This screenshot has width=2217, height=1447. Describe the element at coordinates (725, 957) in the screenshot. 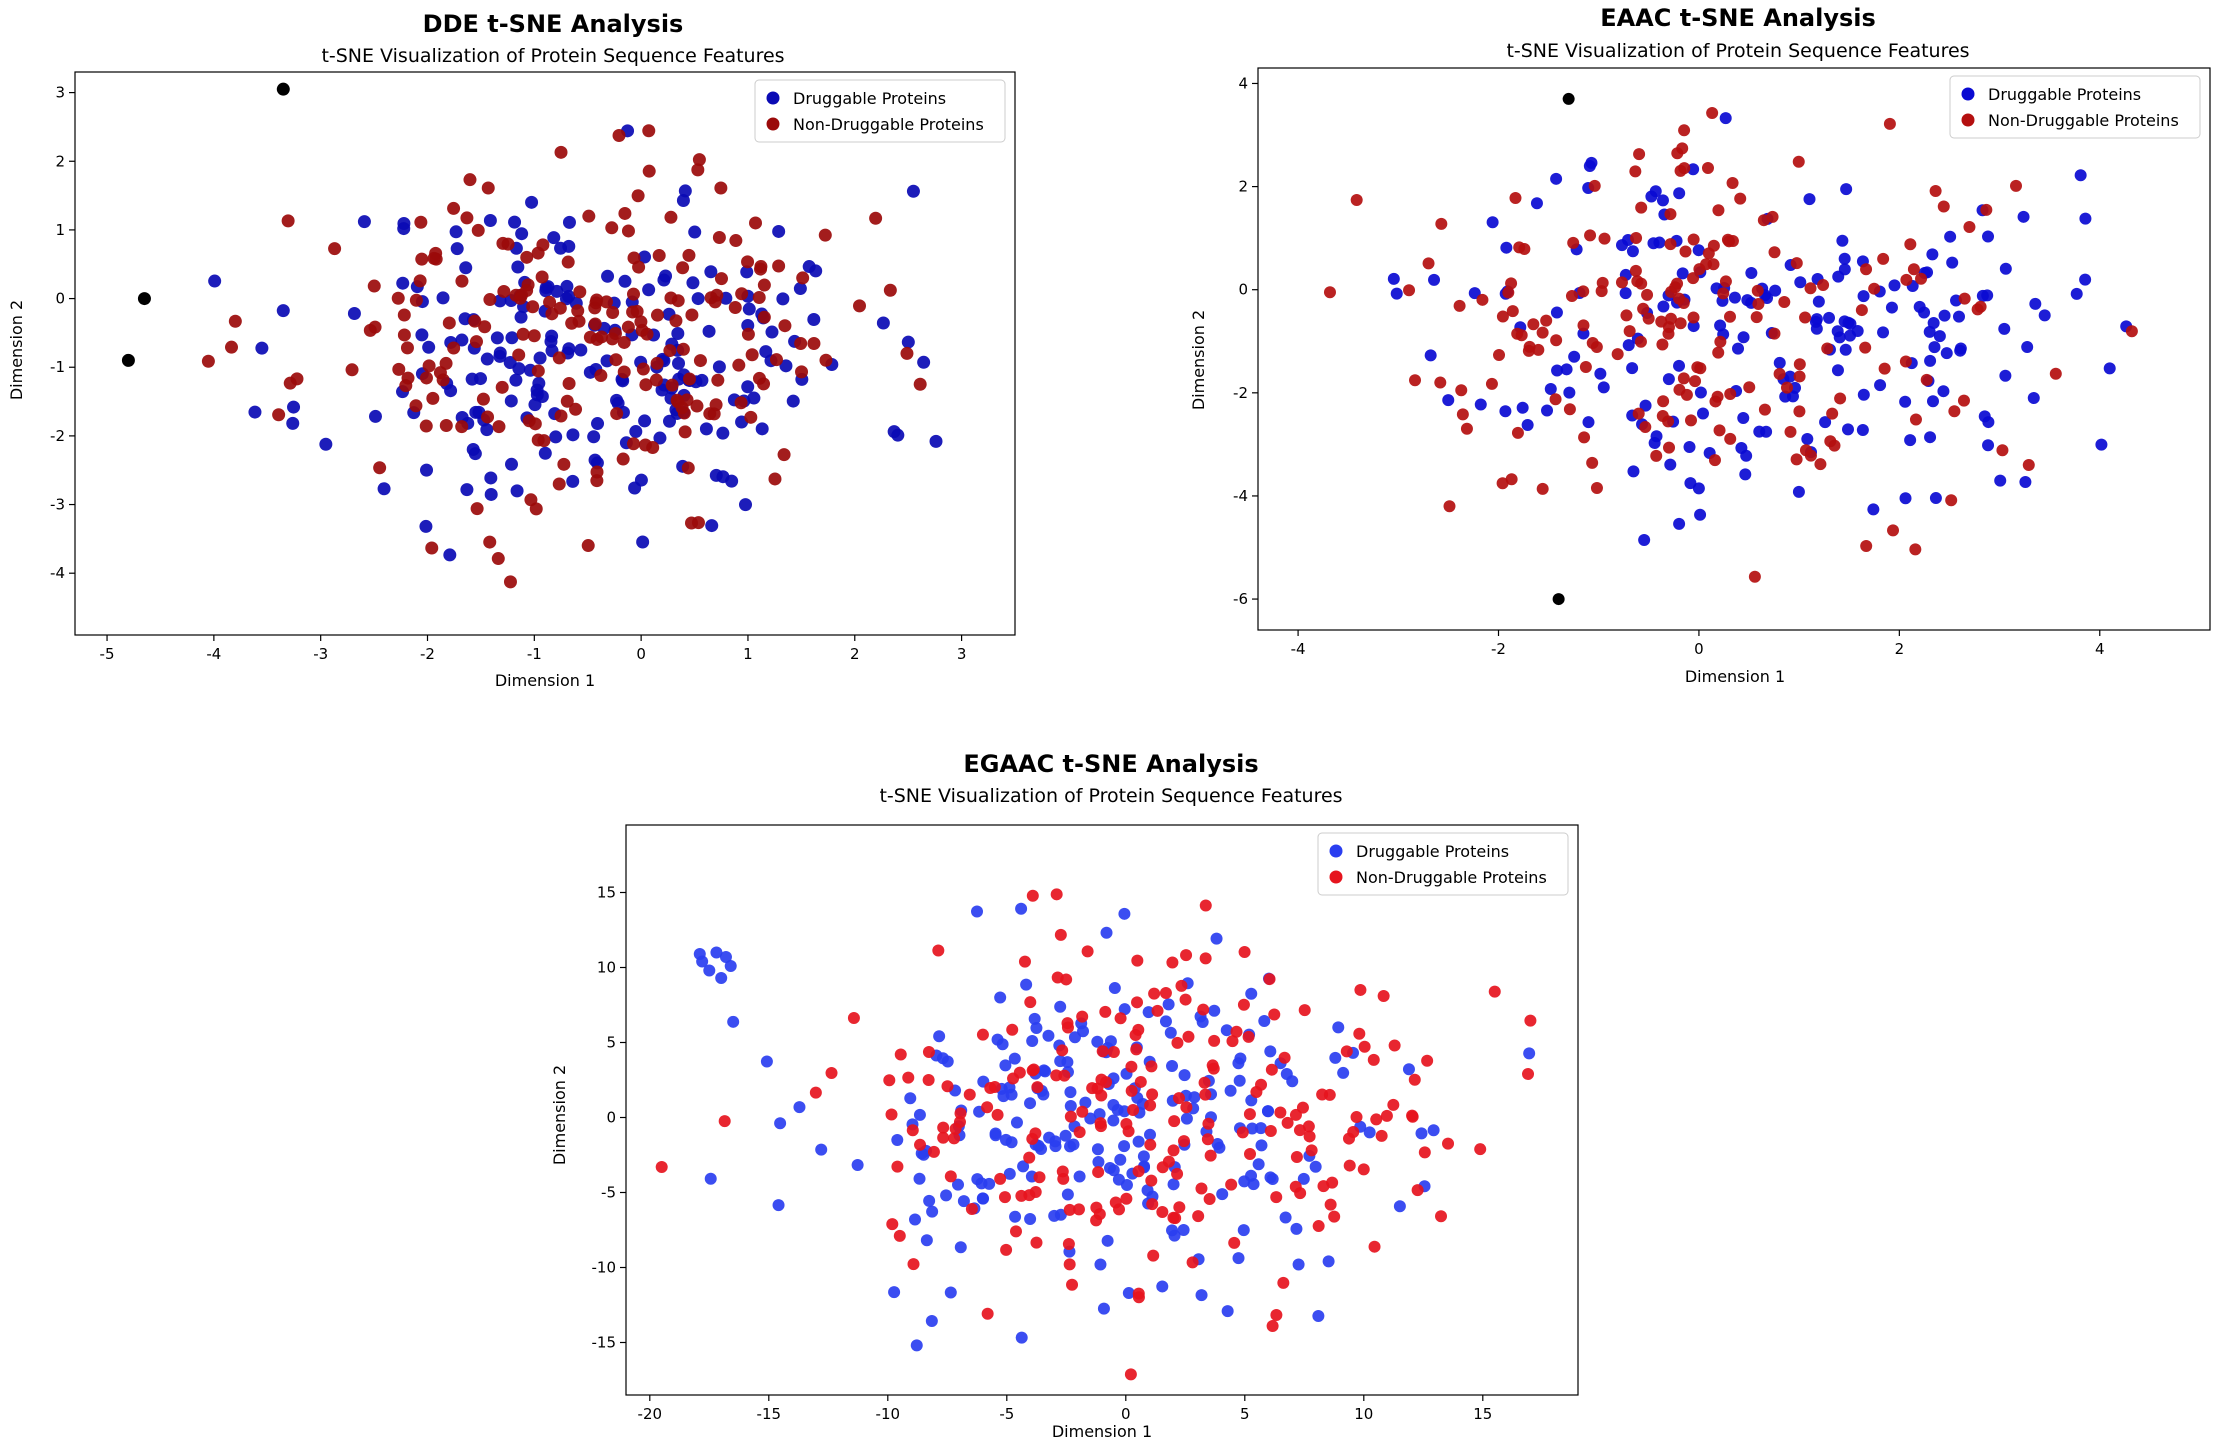

I see `data-point-cluster` at that location.